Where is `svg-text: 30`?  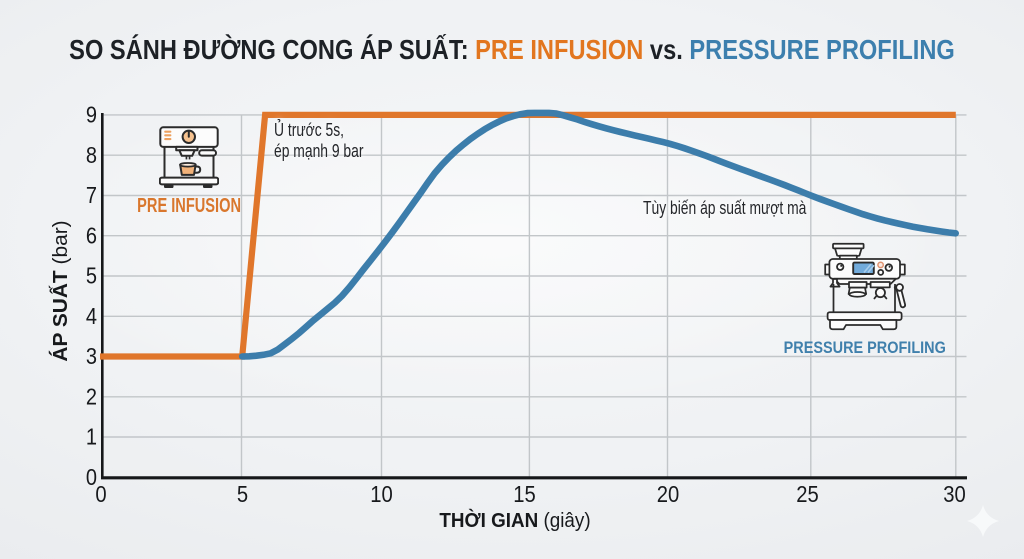 svg-text: 30 is located at coordinates (954, 494).